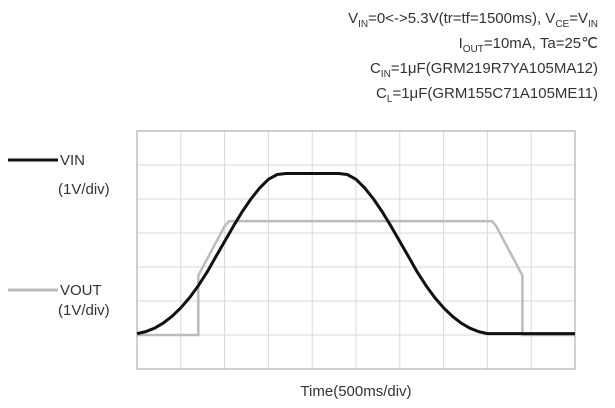  What do you see at coordinates (484, 70) in the screenshot?
I see `condition-line-3: CIN=1μF(GRM219R7YA105MA12)` at bounding box center [484, 70].